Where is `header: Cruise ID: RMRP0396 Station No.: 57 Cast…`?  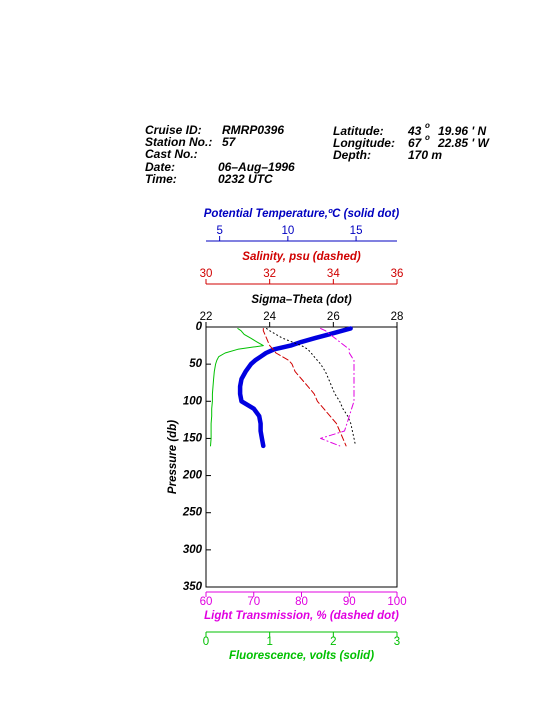 header: Cruise ID: RMRP0396 Station No.: 57 Cast… is located at coordinates (318, 153).